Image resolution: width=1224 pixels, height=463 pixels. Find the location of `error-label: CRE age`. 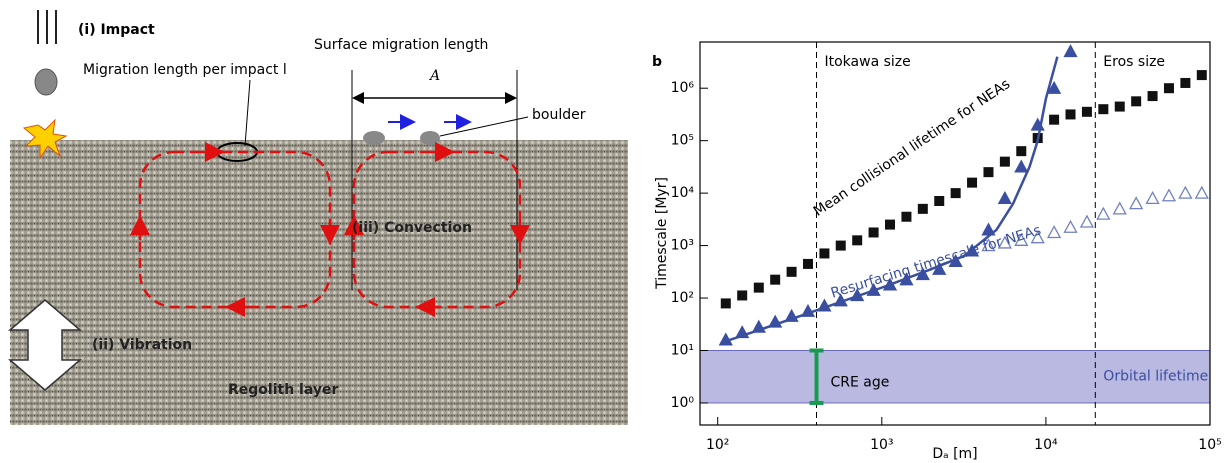

error-label: CRE age is located at coordinates (860, 383).